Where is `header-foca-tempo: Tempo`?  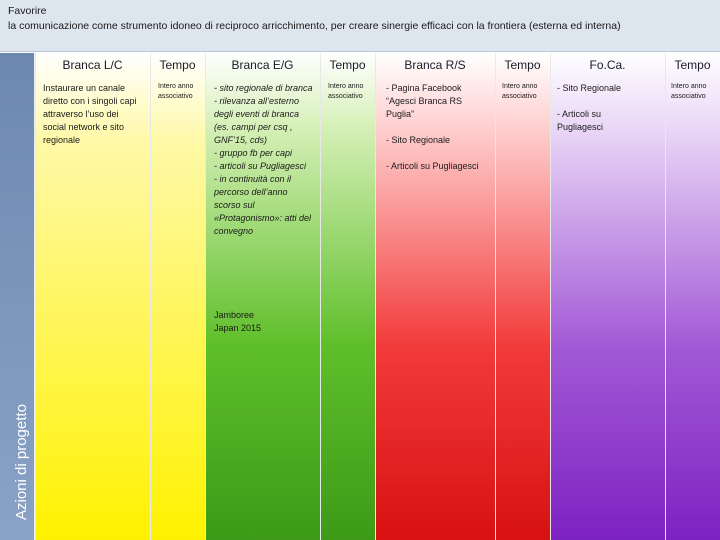 header-foca-tempo: Tempo is located at coordinates (692, 65).